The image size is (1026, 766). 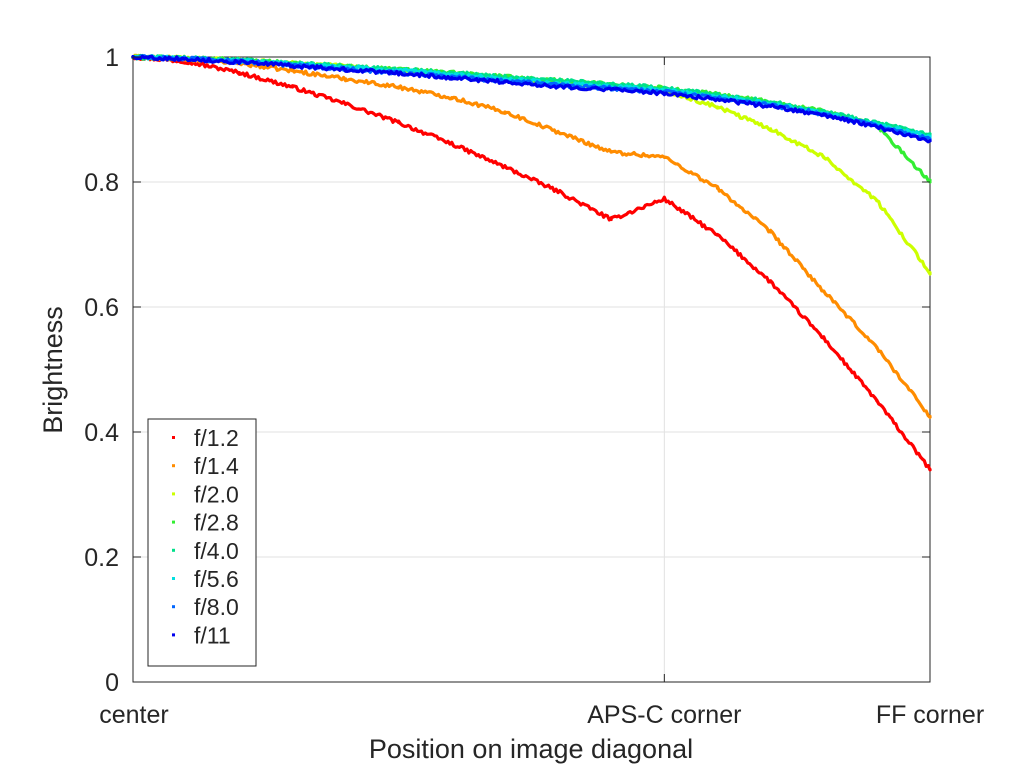 What do you see at coordinates (930, 715) in the screenshot?
I see `x-tick-label: FF corner` at bounding box center [930, 715].